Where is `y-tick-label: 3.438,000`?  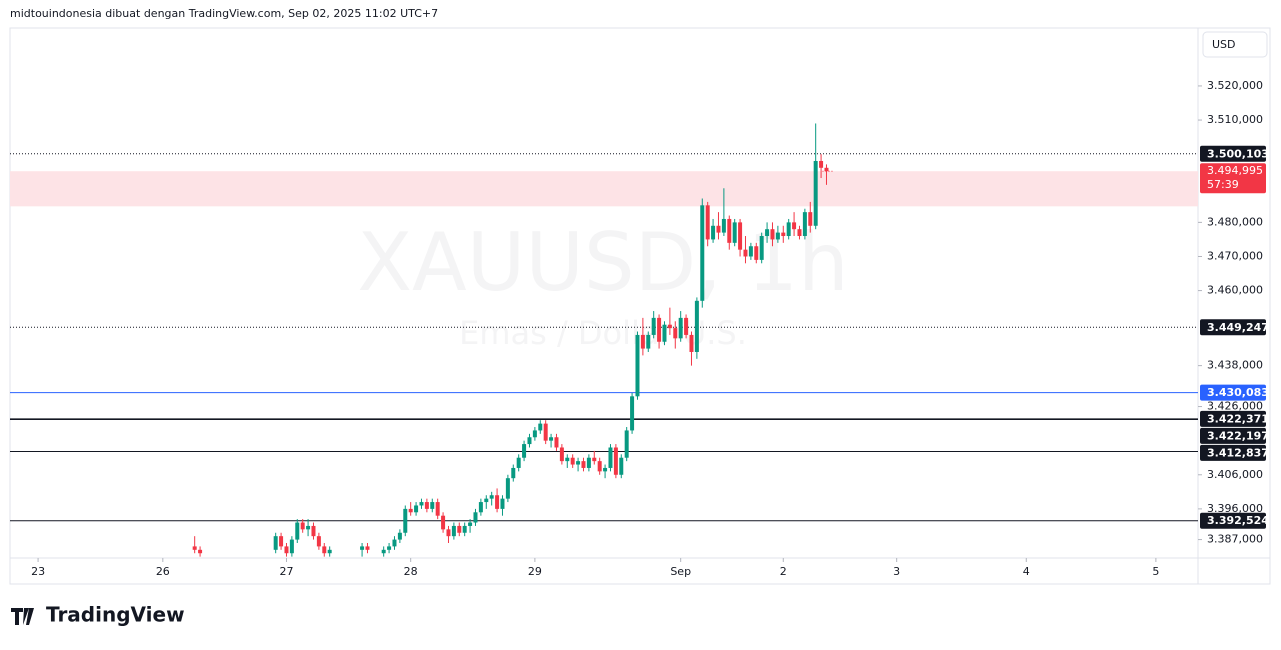
y-tick-label: 3.438,000 is located at coordinates (1235, 365).